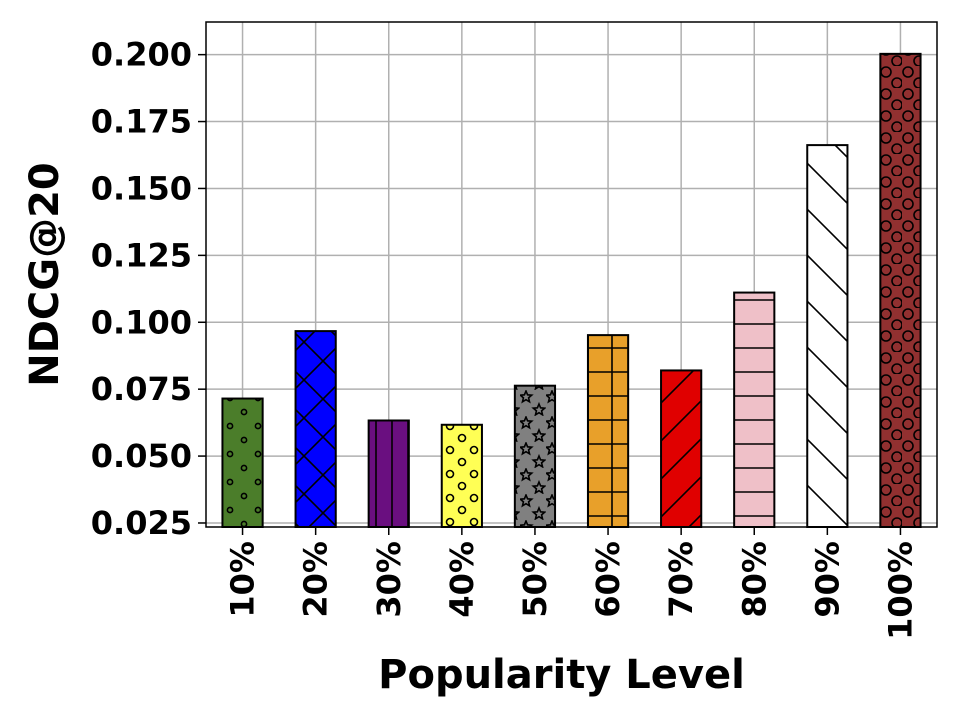 The width and height of the screenshot is (960, 720). What do you see at coordinates (243, 579) in the screenshot?
I see `x-tick-label: 10%` at bounding box center [243, 579].